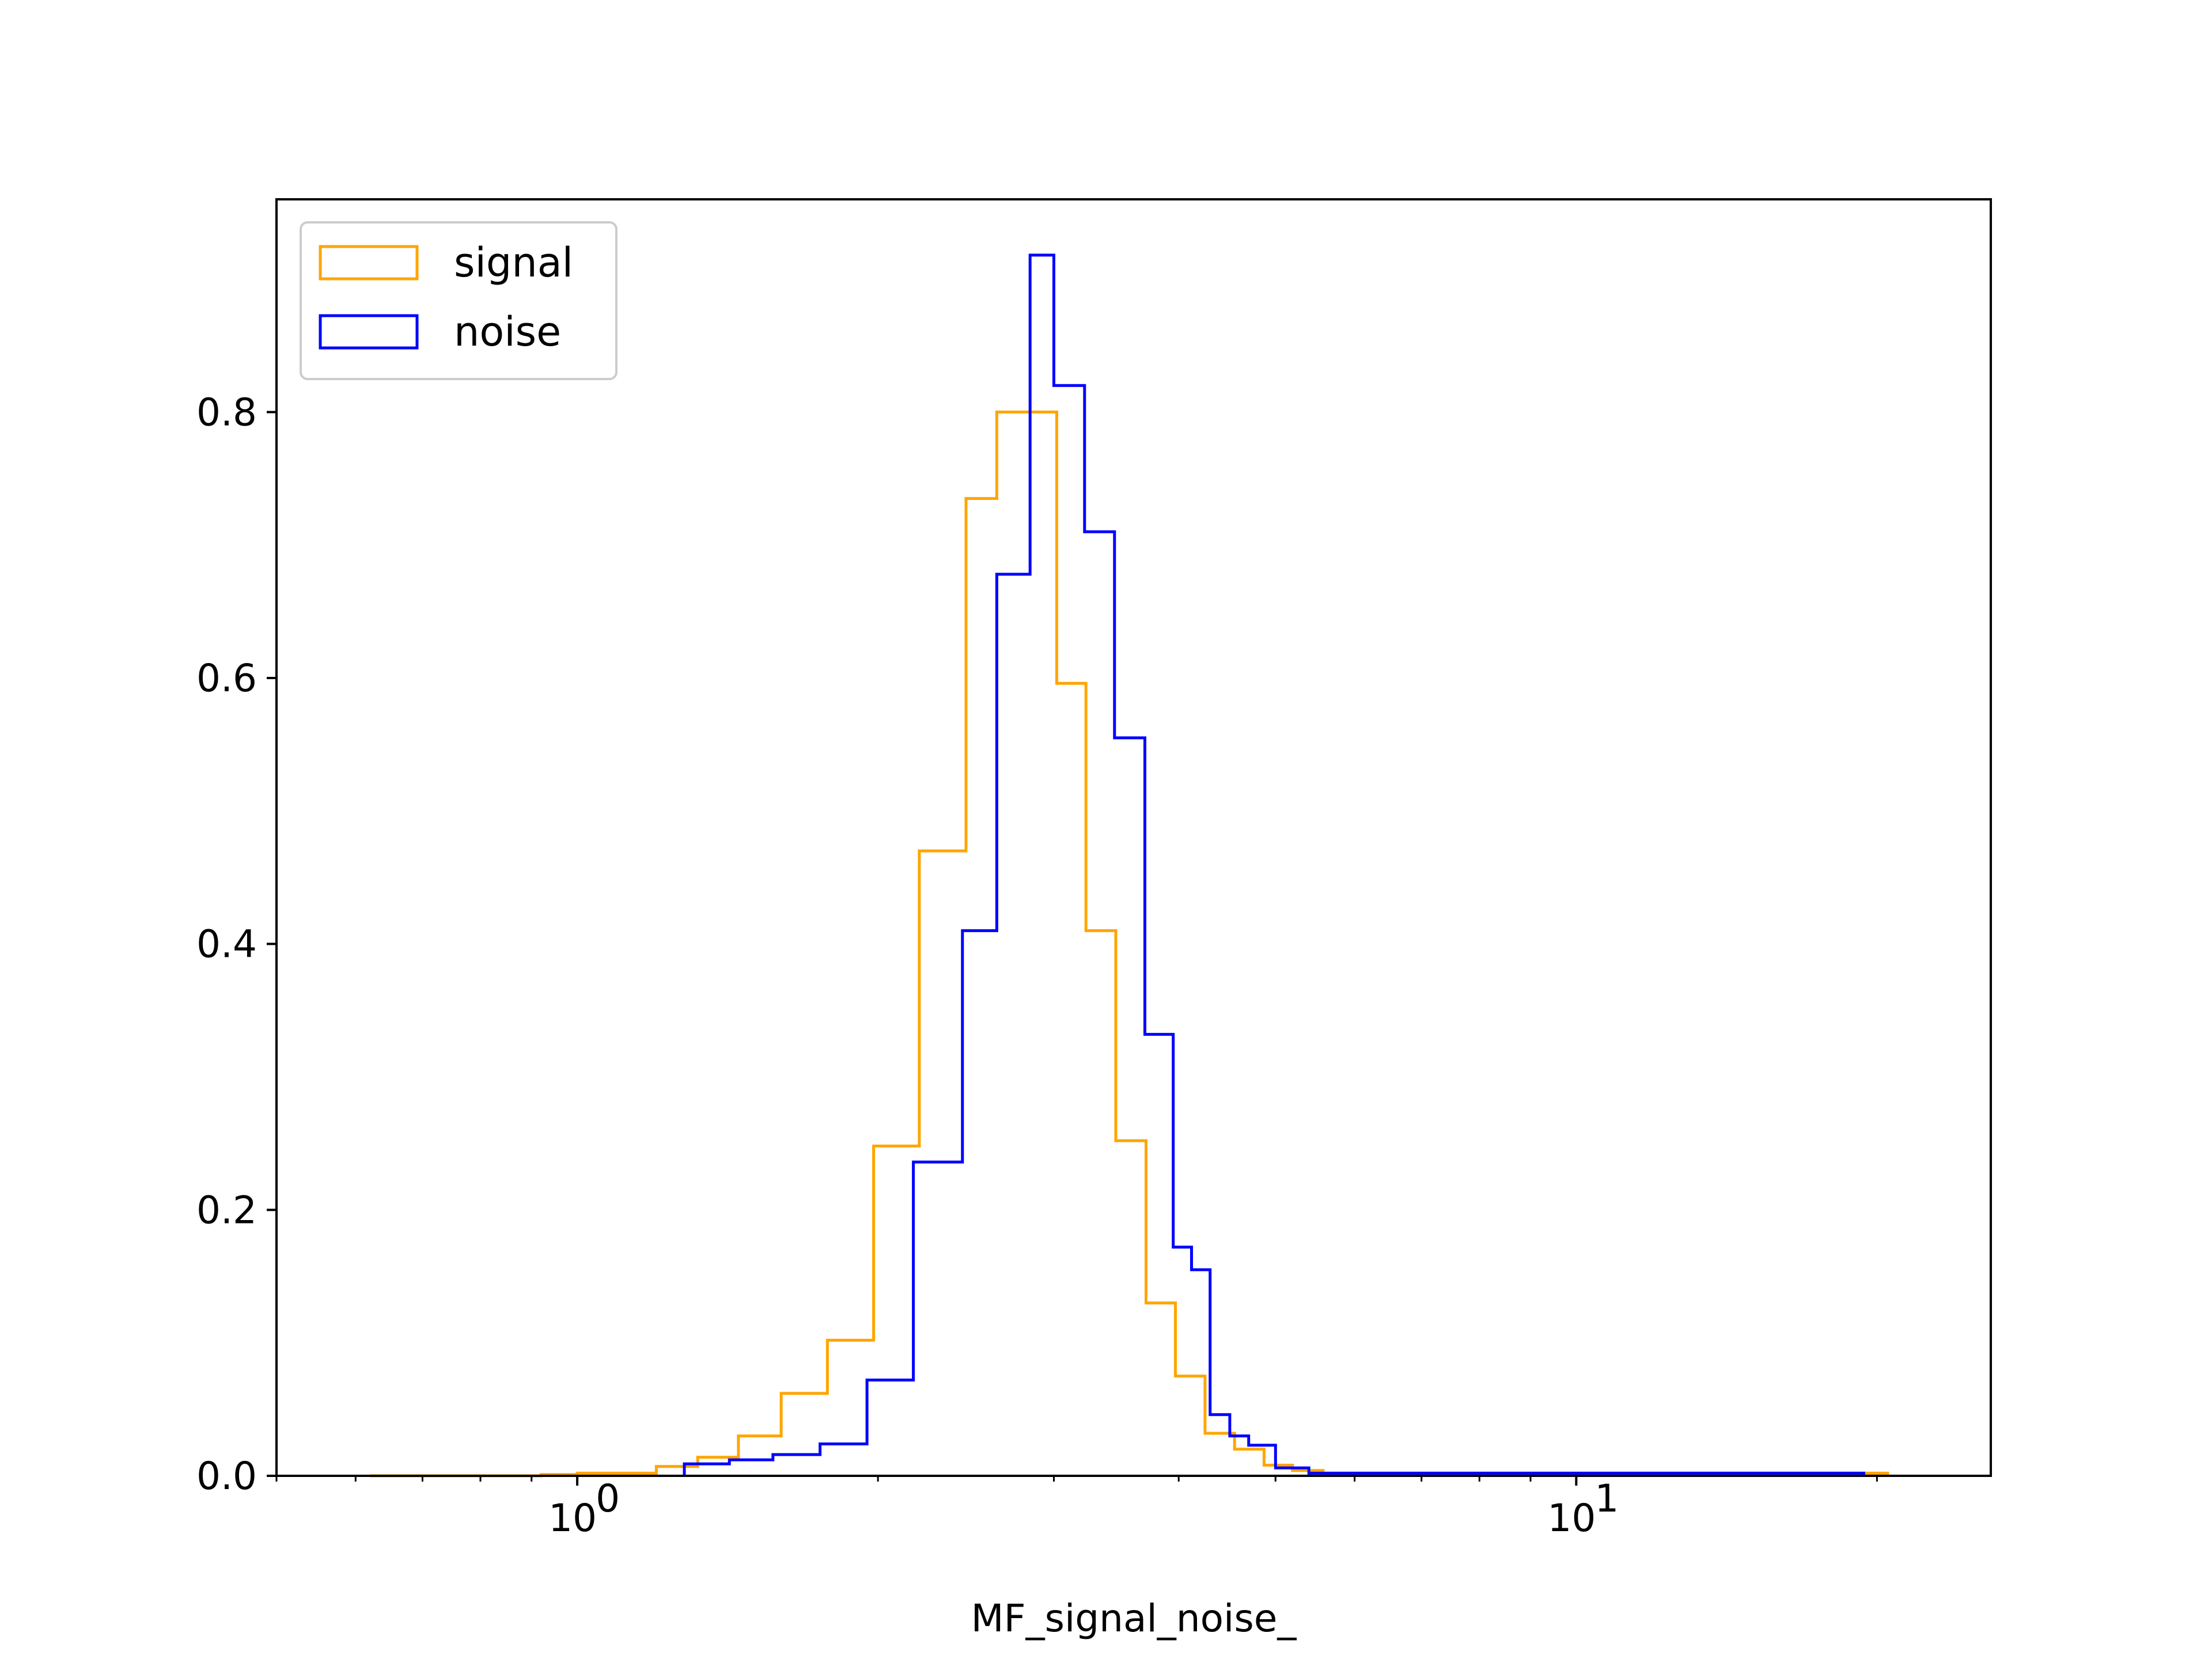 The width and height of the screenshot is (2212, 1659). What do you see at coordinates (507, 331) in the screenshot?
I see `legend-label-noise: noise` at bounding box center [507, 331].